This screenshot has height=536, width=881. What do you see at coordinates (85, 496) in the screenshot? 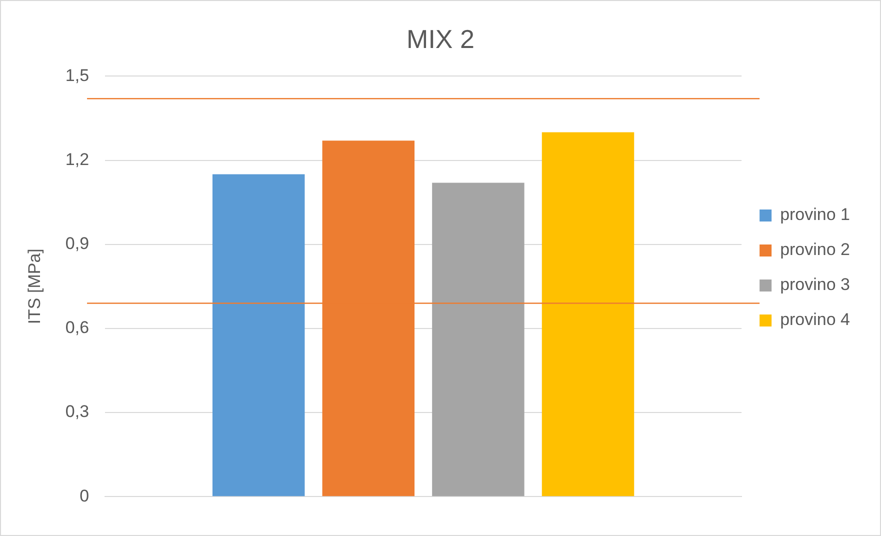
I see `y-tick-label: 0` at bounding box center [85, 496].